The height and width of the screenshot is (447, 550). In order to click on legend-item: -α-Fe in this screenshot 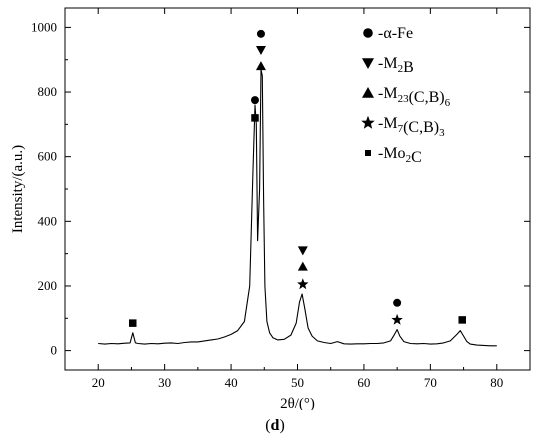, I will do `click(388, 33)`.